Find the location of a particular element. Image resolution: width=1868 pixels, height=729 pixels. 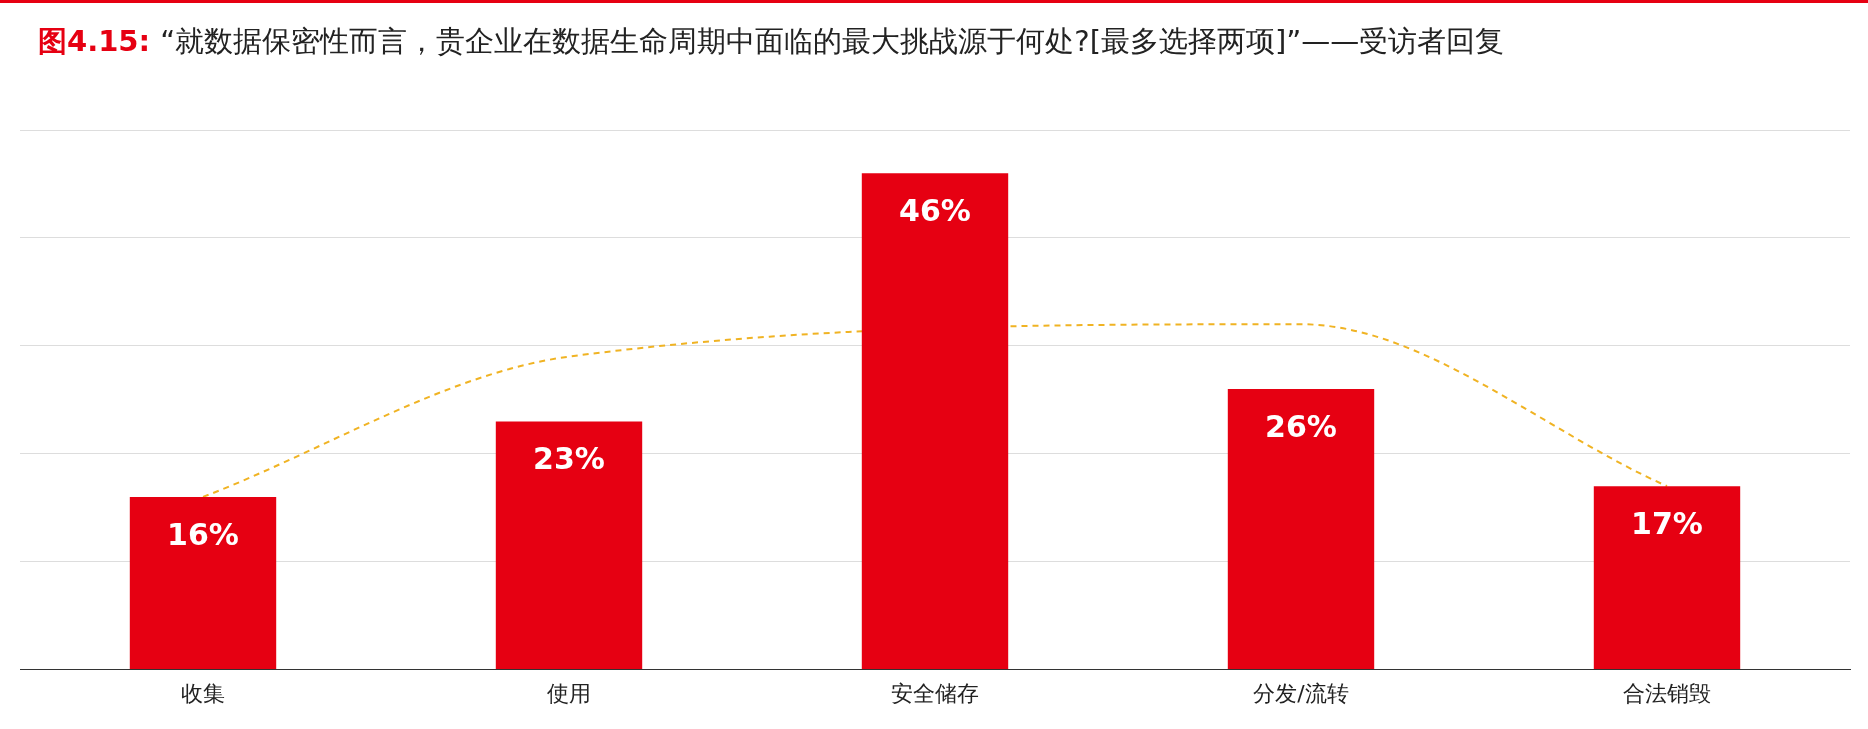

x-tick-label: 分发/流转 is located at coordinates (1301, 693).